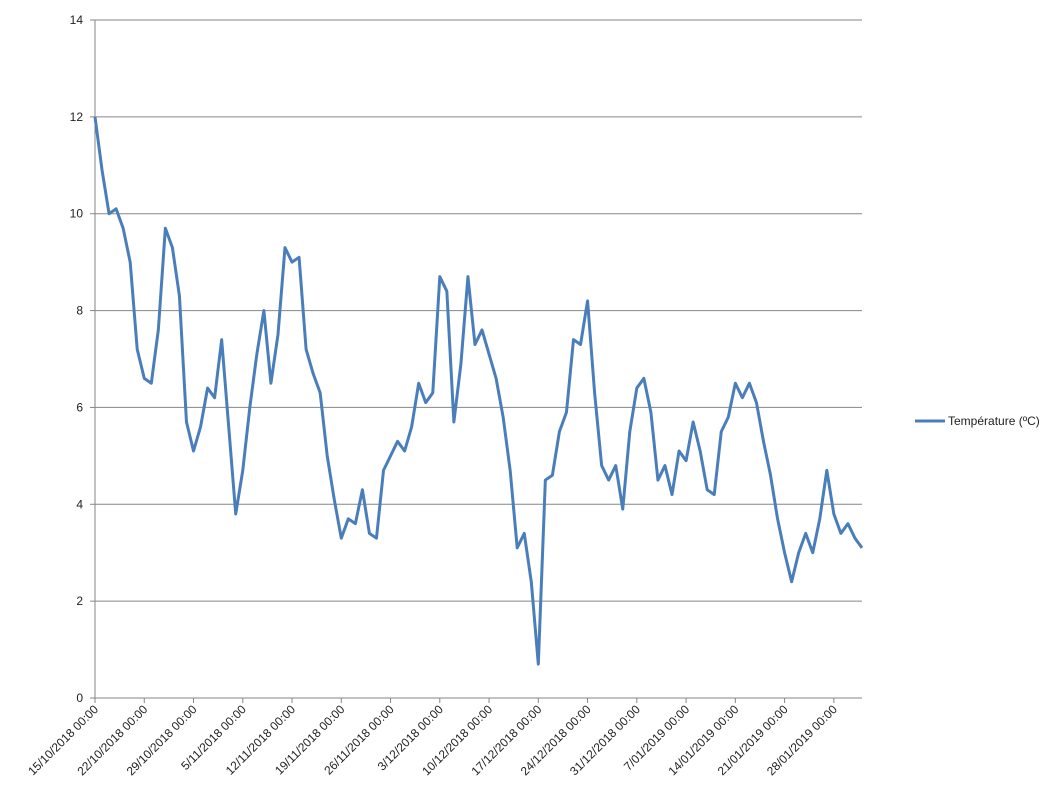  What do you see at coordinates (79, 601) in the screenshot?
I see `y-tick-label: 2` at bounding box center [79, 601].